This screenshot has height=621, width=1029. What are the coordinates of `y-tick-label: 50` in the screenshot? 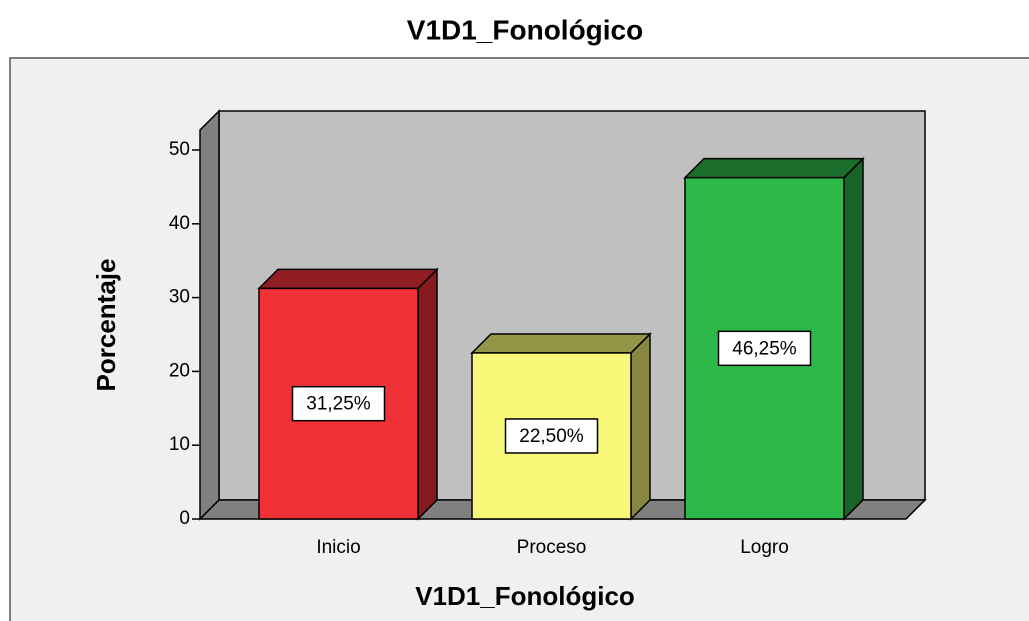 It's located at (179, 149).